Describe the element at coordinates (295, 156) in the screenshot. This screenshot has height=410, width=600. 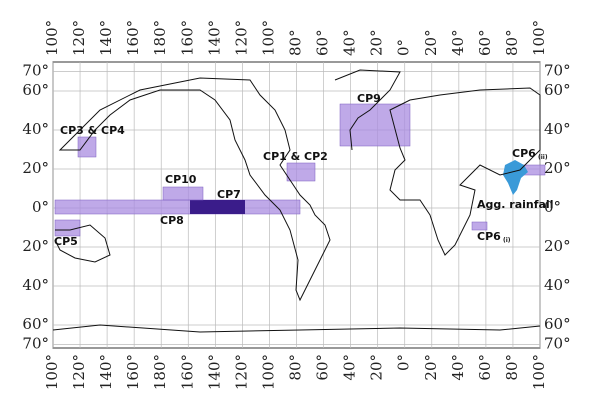
I see `region-label: CP1 & CP2` at that location.